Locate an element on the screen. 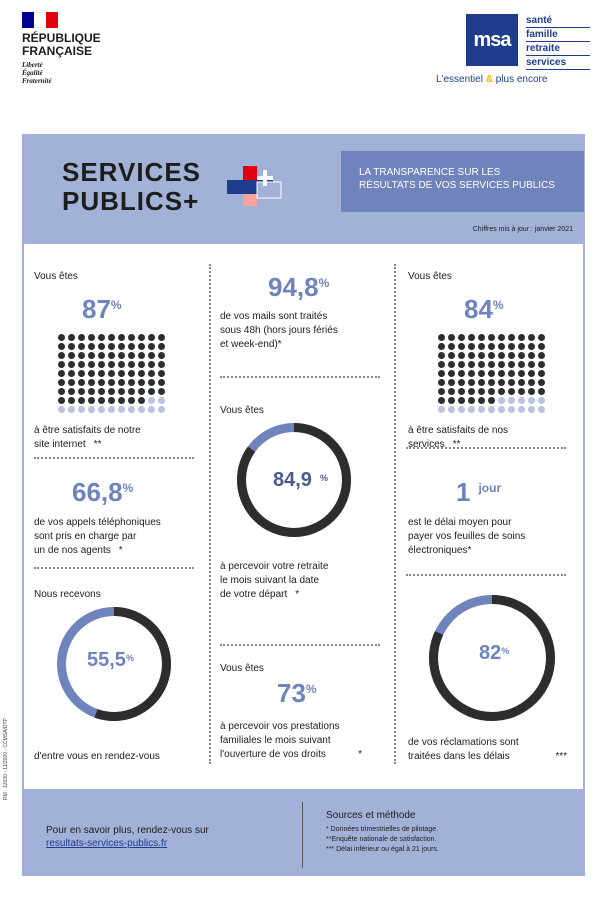 This screenshot has height=907, width=607. plus-logo-icon is located at coordinates (254, 186).